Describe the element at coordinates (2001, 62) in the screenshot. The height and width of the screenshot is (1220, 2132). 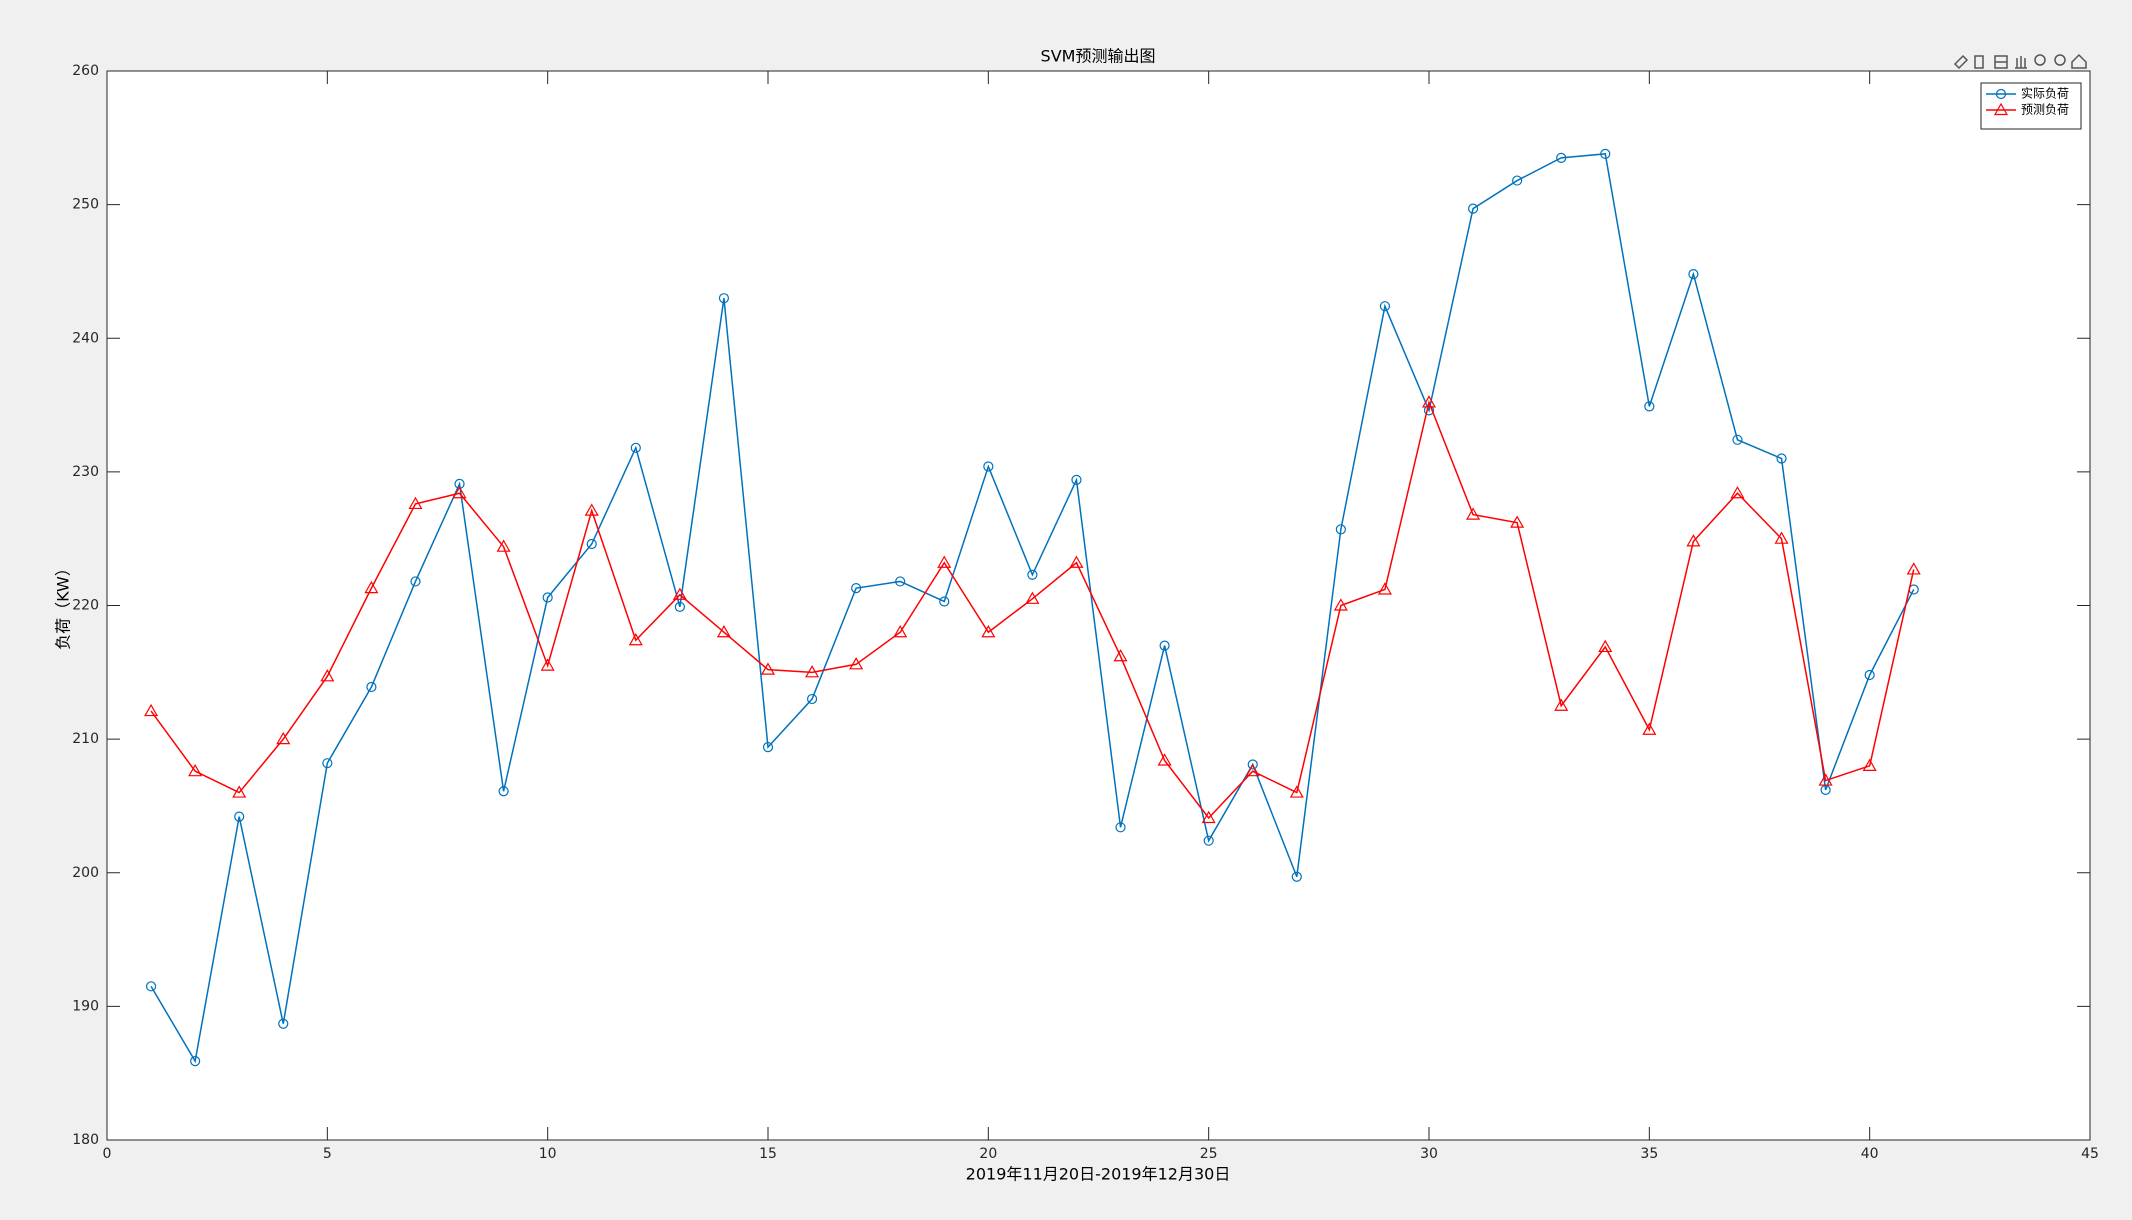
I see `legend-icon` at that location.